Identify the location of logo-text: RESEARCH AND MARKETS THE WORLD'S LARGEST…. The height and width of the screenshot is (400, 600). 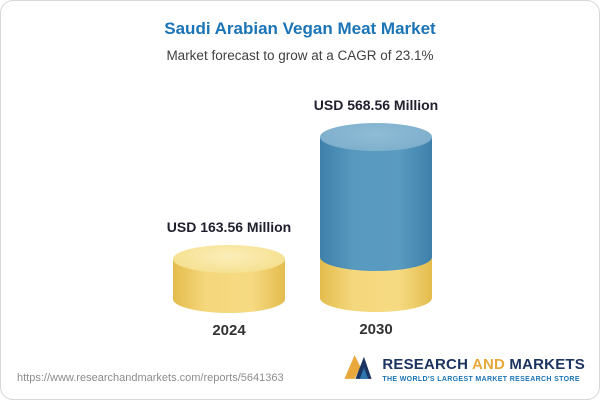
(483, 369).